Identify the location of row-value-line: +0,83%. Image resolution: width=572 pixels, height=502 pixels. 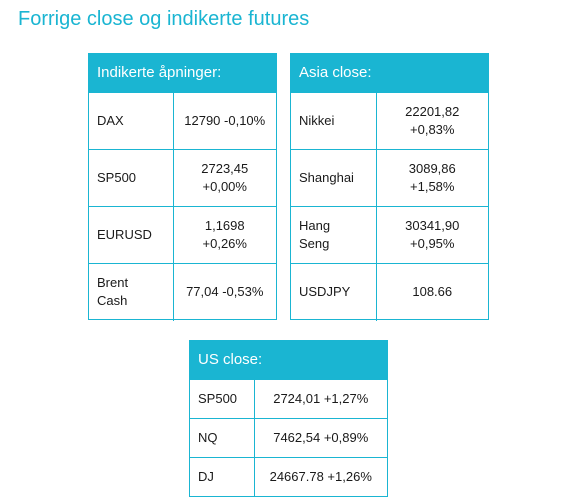
(432, 129).